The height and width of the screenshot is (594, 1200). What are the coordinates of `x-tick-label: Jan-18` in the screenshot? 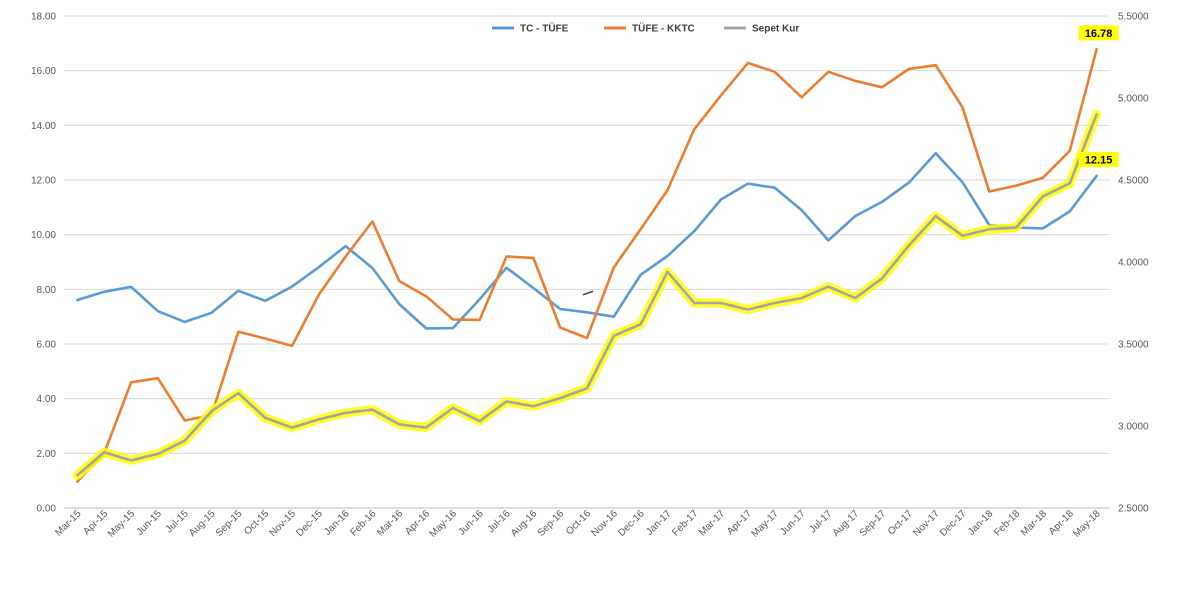 It's located at (981, 523).